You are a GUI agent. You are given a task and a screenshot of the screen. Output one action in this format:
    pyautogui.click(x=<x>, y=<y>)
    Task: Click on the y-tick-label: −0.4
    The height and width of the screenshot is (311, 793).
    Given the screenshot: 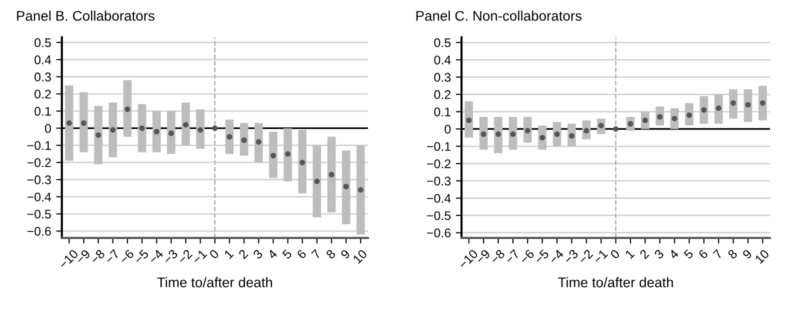 What is the action you would take?
    pyautogui.click(x=39, y=197)
    